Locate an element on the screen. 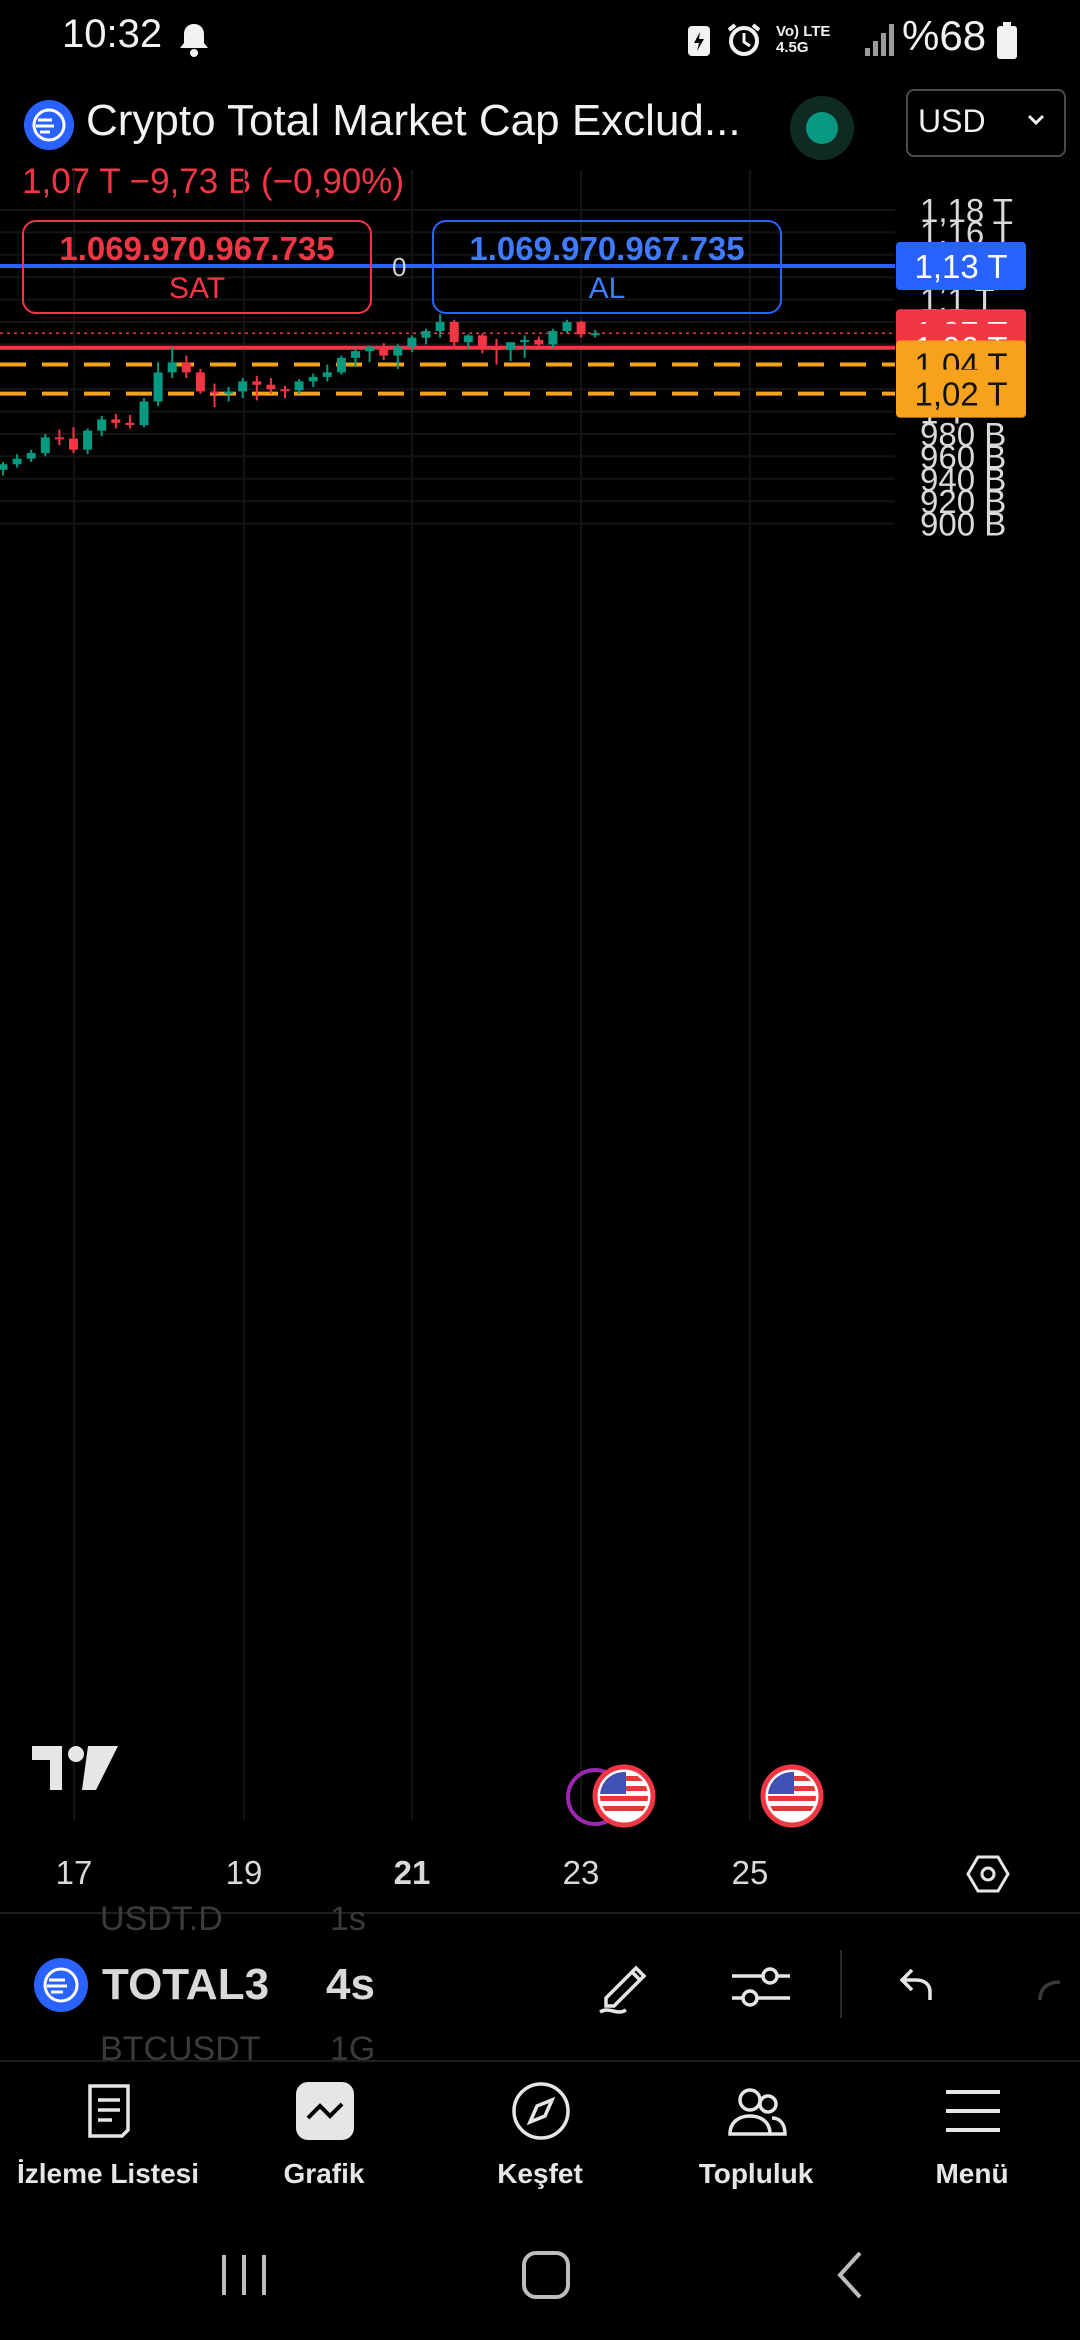 The image size is (1080, 2340). hamburger-menu-icon is located at coordinates (973, 2111).